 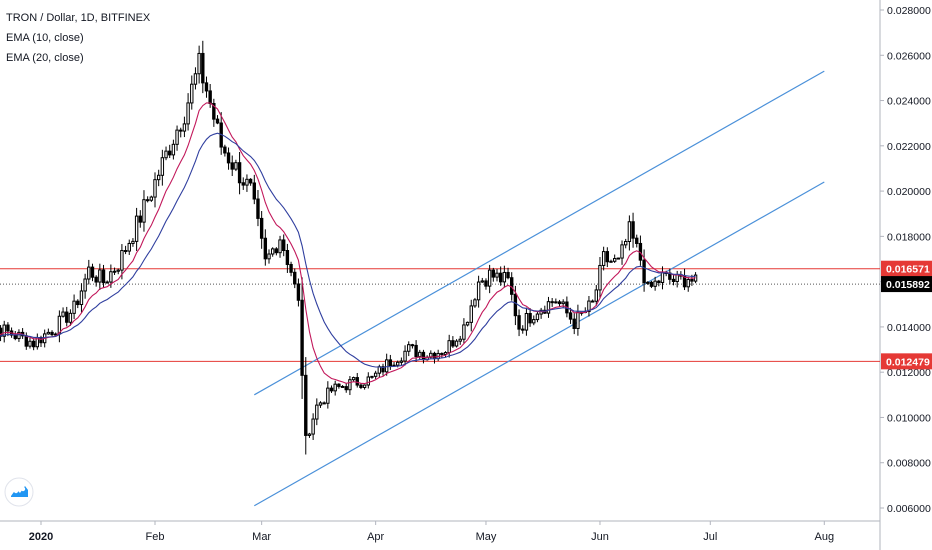 I want to click on time-tick-label: Jun, so click(x=600, y=537).